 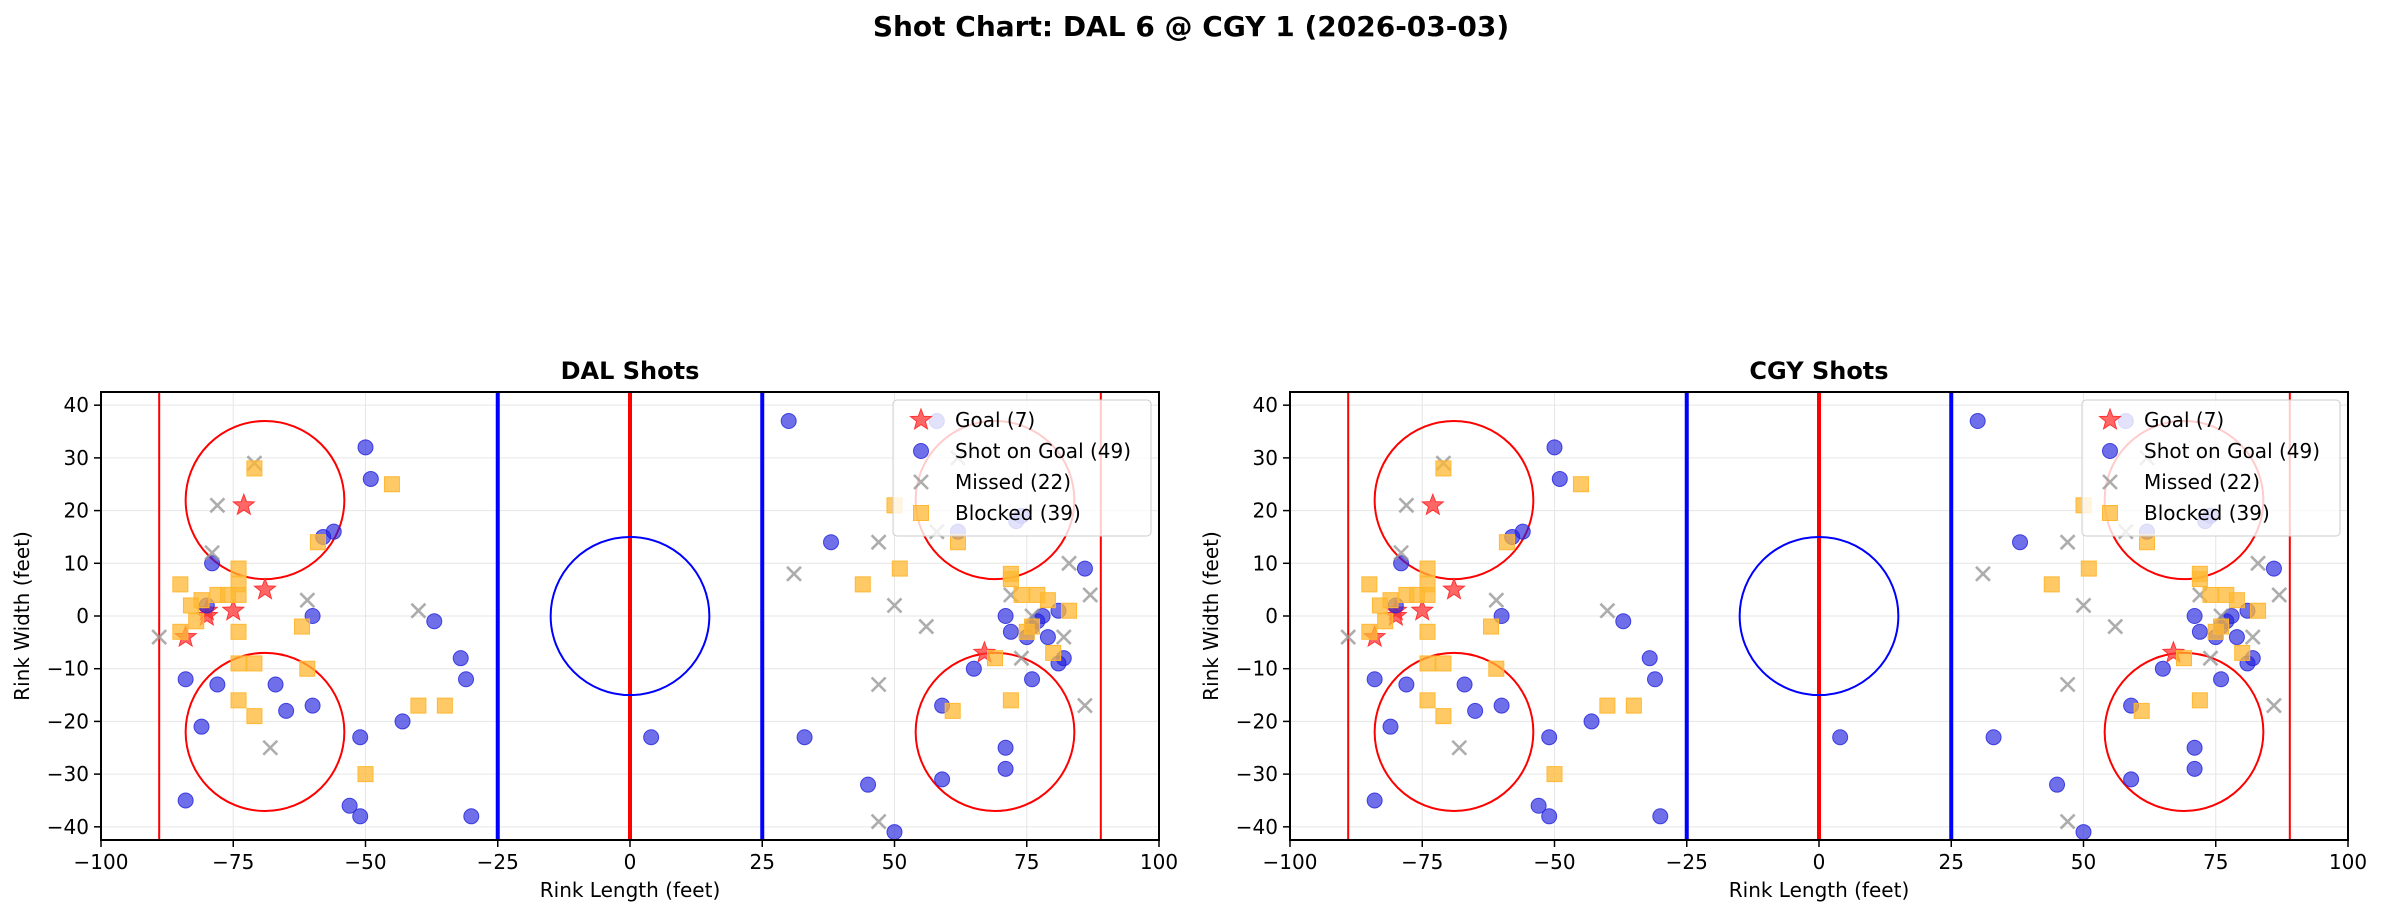 I want to click on y-axis-label: Rink Width (feet), so click(x=1211, y=616).